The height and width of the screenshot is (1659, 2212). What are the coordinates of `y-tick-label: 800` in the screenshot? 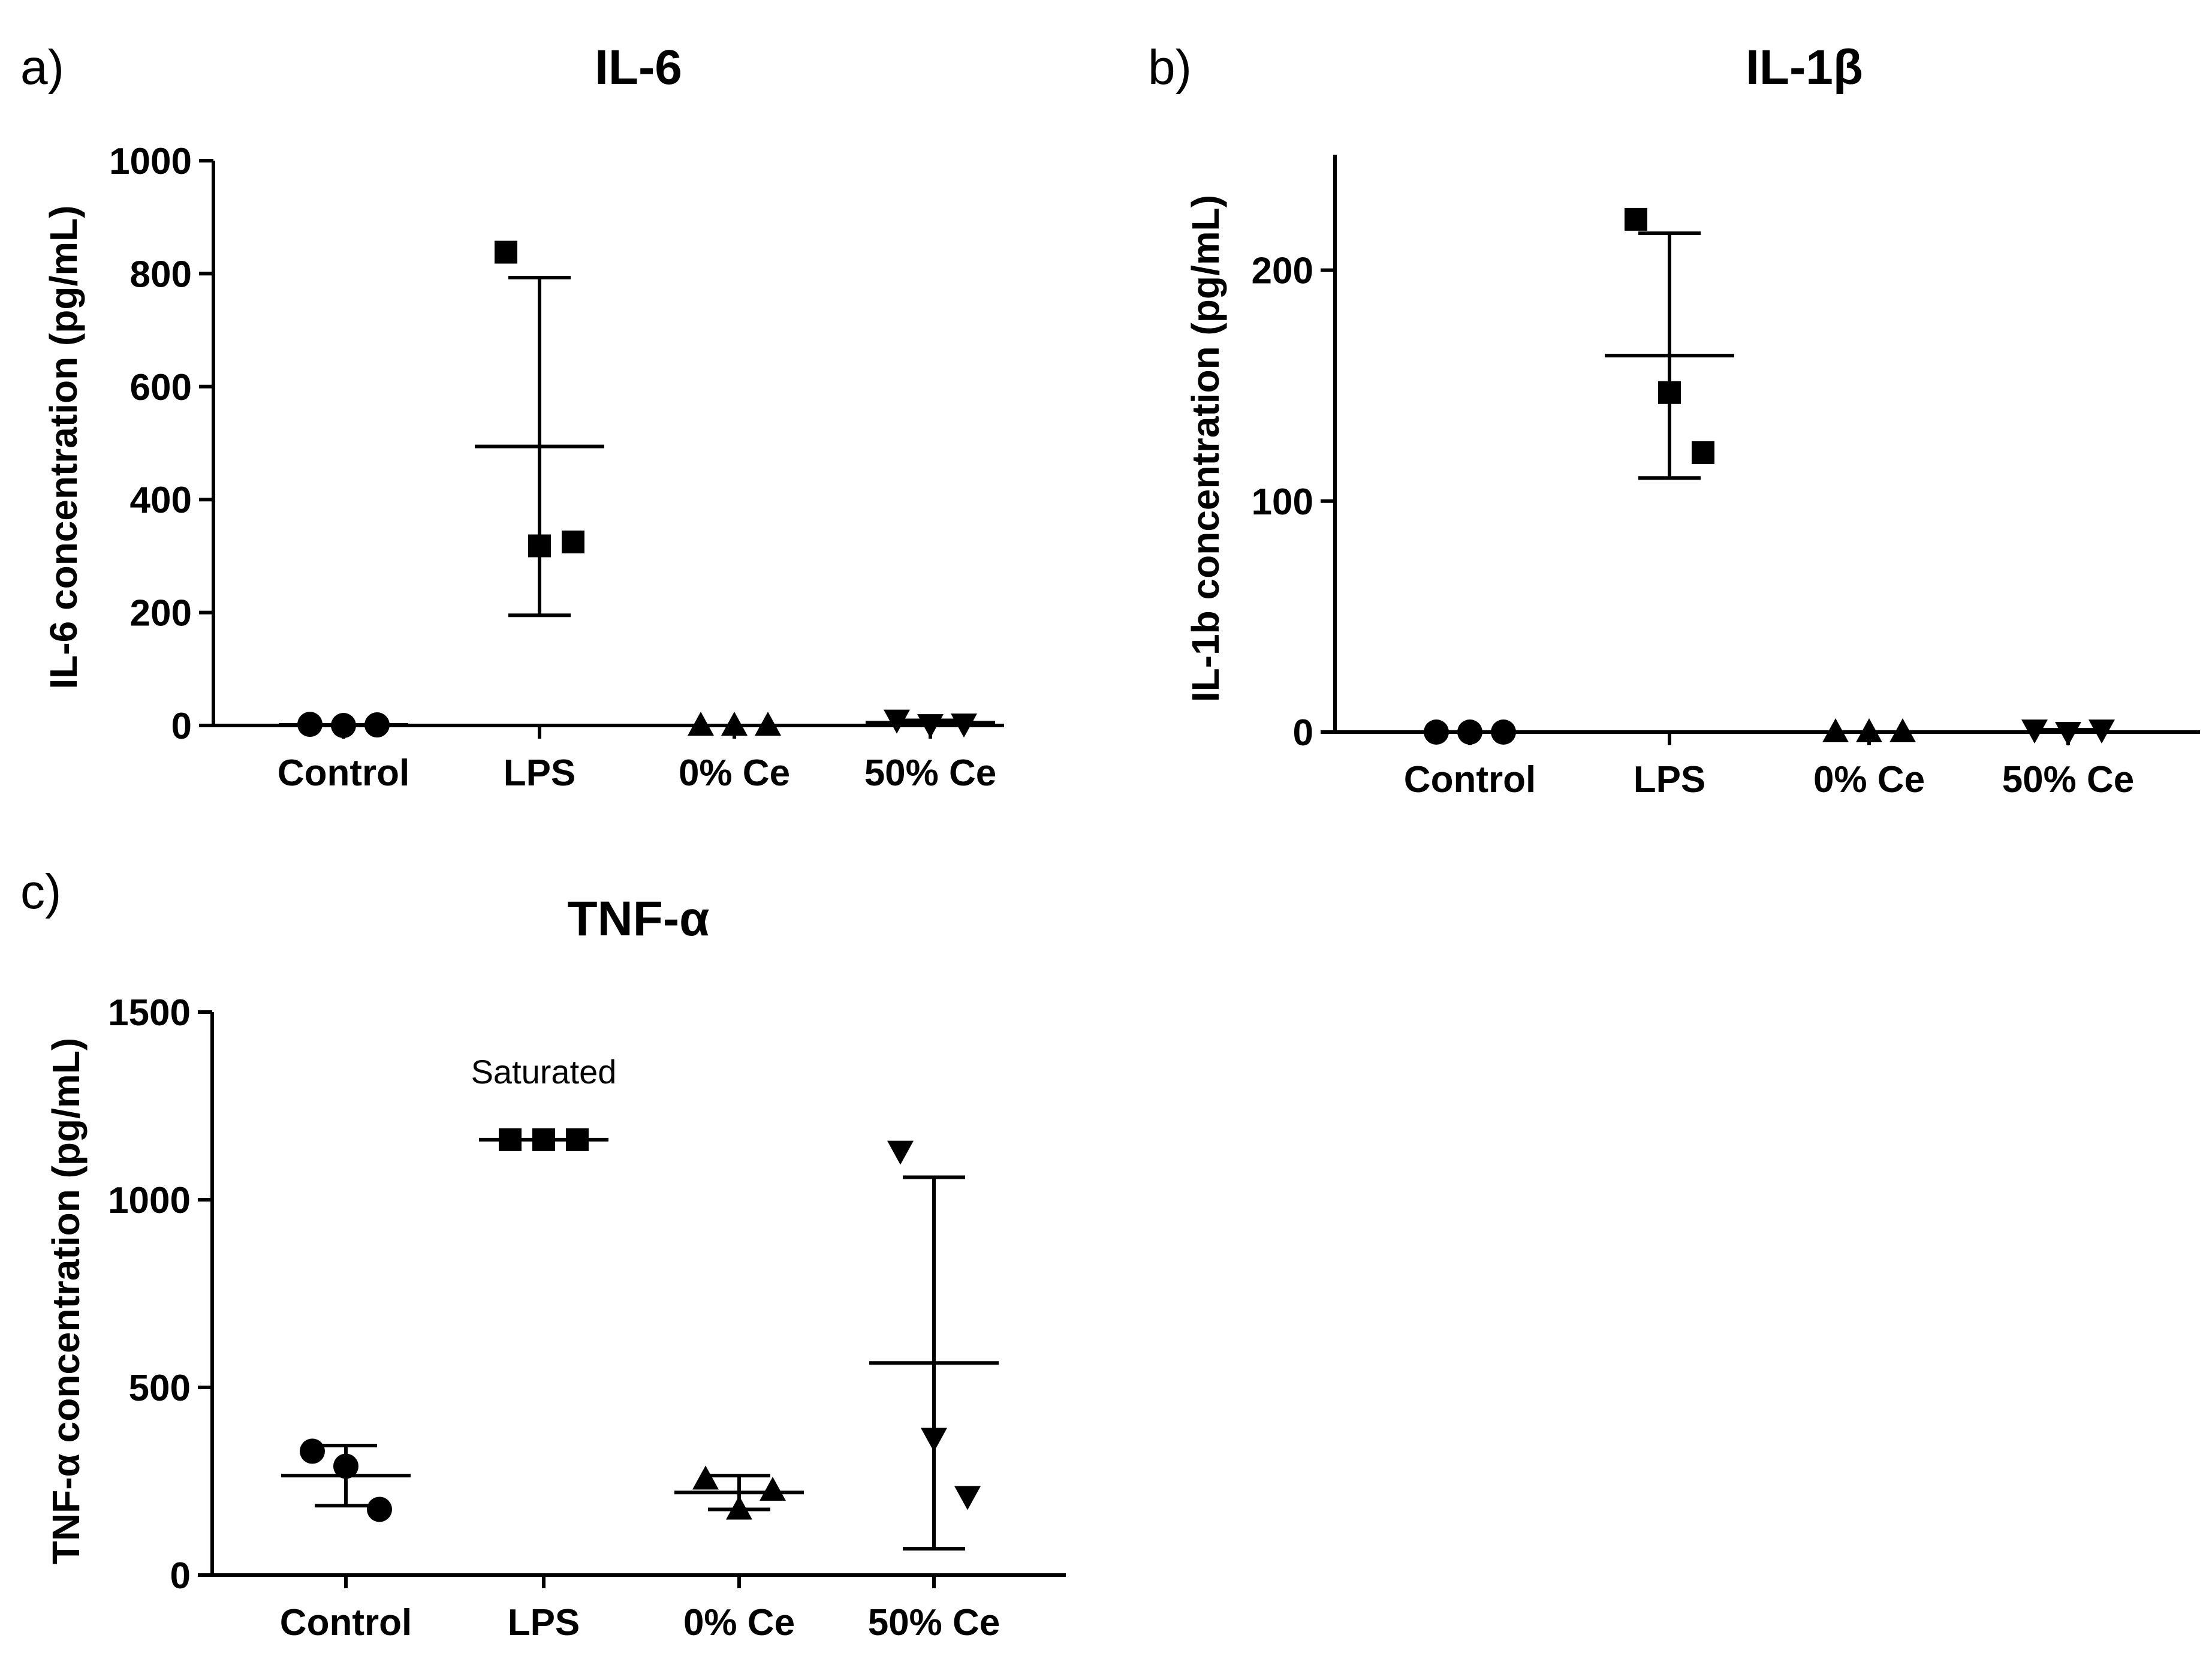 It's located at (161, 274).